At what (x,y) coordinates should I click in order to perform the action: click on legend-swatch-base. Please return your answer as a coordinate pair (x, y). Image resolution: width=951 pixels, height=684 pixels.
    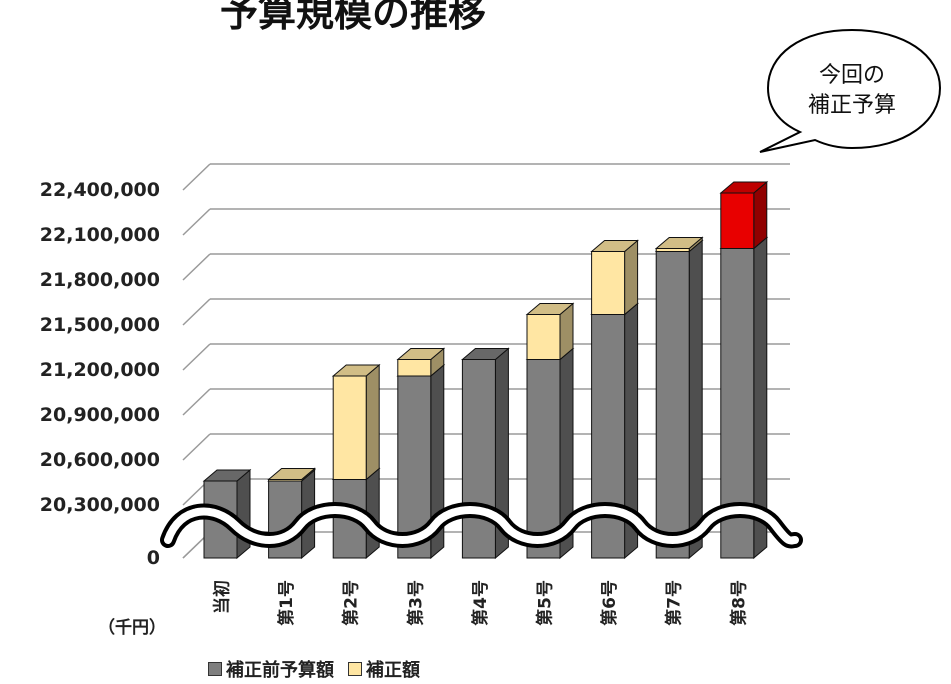
    Looking at the image, I should click on (215, 669).